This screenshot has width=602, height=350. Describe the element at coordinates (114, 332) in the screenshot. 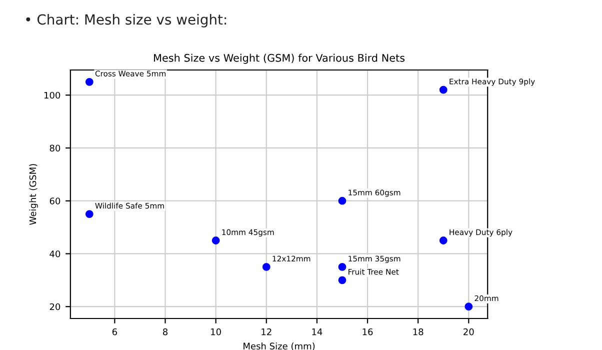

I see `x-tick-label: 6` at that location.